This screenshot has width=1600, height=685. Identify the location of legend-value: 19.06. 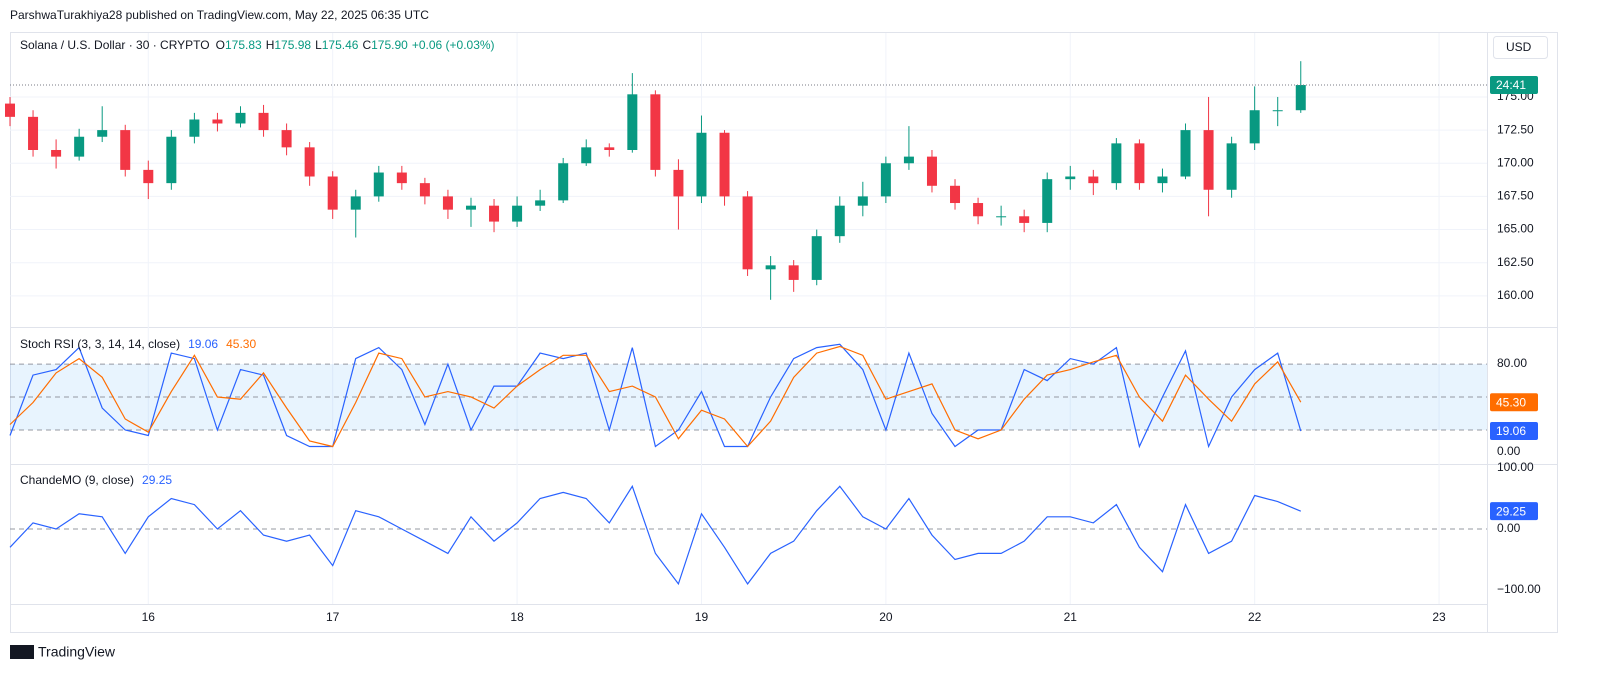
(203, 344).